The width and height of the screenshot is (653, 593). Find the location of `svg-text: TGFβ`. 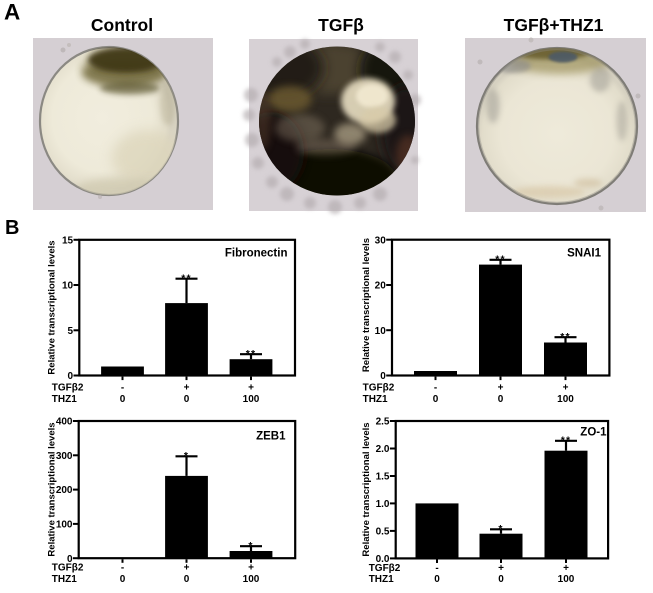

svg-text: TGFβ is located at coordinates (341, 25).